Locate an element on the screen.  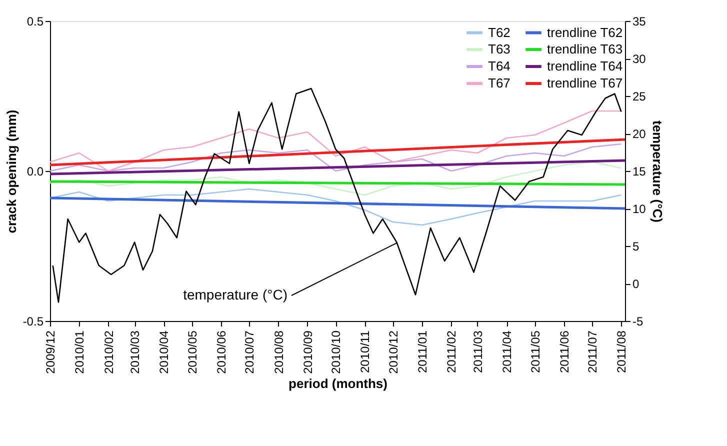
x-tick-label: 2010/01 is located at coordinates (79, 352).